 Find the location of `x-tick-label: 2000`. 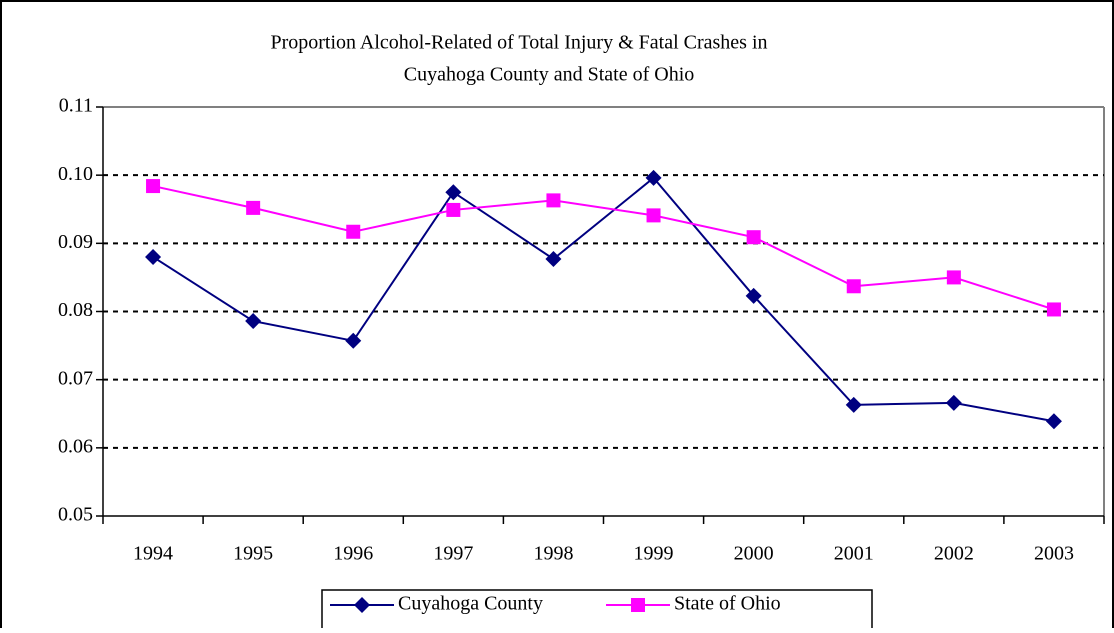

x-tick-label: 2000 is located at coordinates (754, 554).